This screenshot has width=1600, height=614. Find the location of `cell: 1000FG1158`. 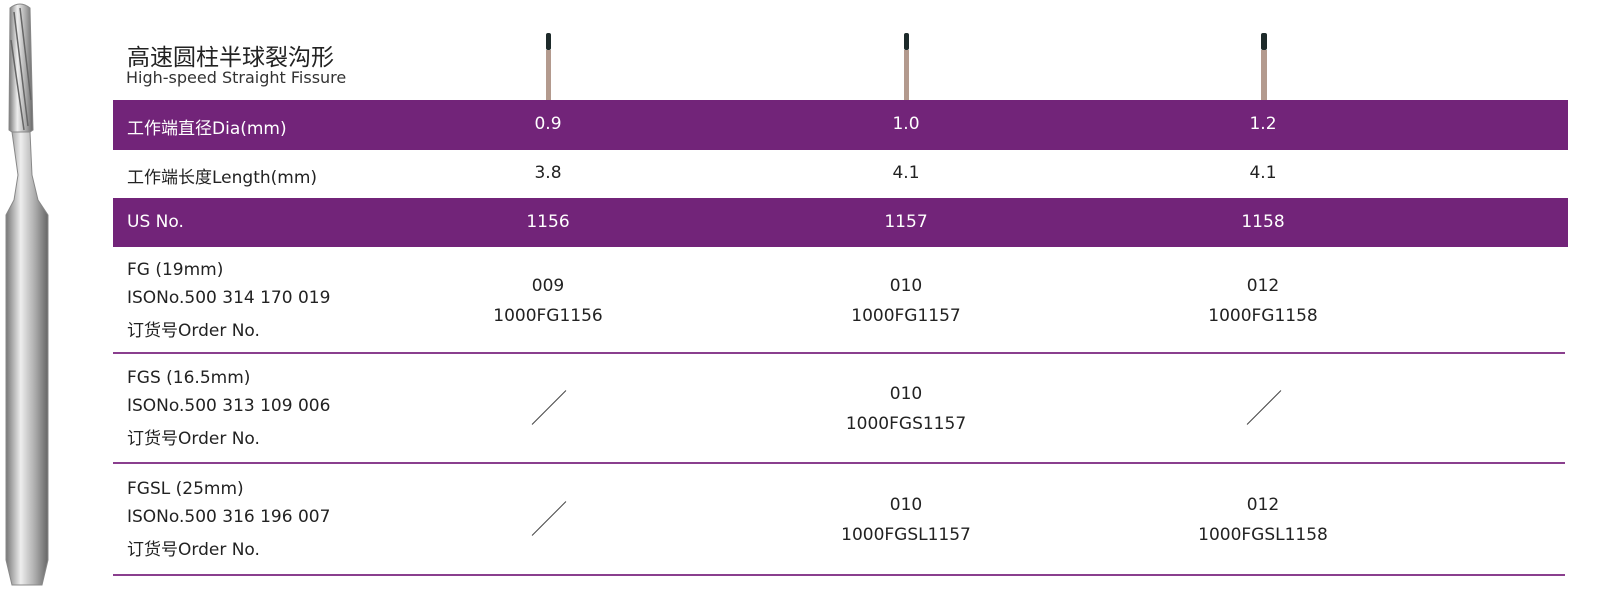

cell: 1000FG1158 is located at coordinates (1263, 316).